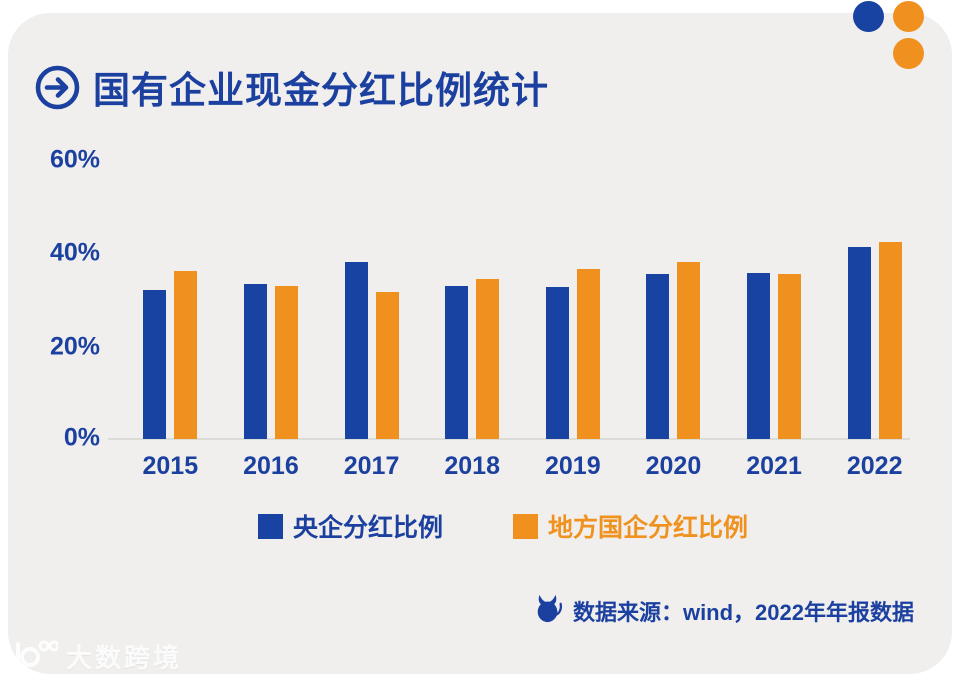 The image size is (960, 680). Describe the element at coordinates (255, 361) in the screenshot. I see `bar-央企分红比例-2016` at that location.